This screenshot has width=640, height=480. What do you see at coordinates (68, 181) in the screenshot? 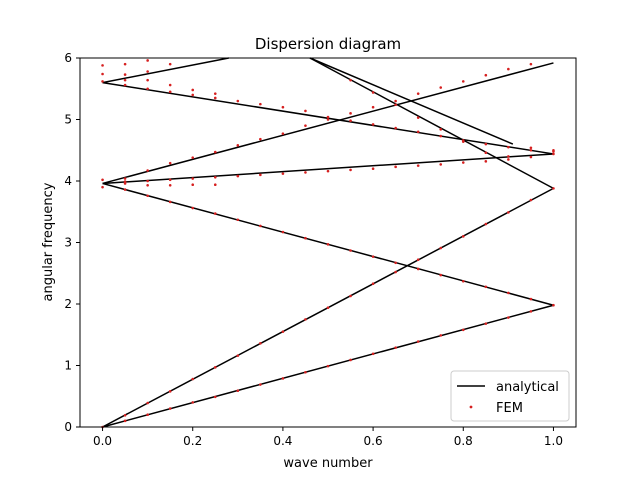
I see `y-tick-label: 4` at bounding box center [68, 181].